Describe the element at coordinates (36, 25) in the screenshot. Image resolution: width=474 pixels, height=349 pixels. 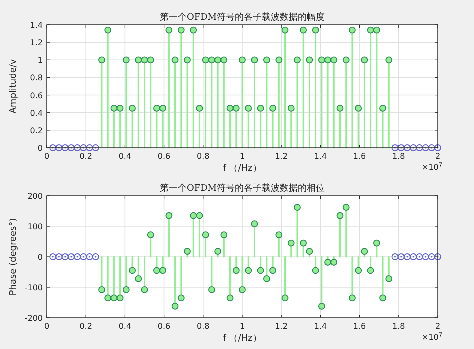
I see `y-tick-label: 1.4` at that location.